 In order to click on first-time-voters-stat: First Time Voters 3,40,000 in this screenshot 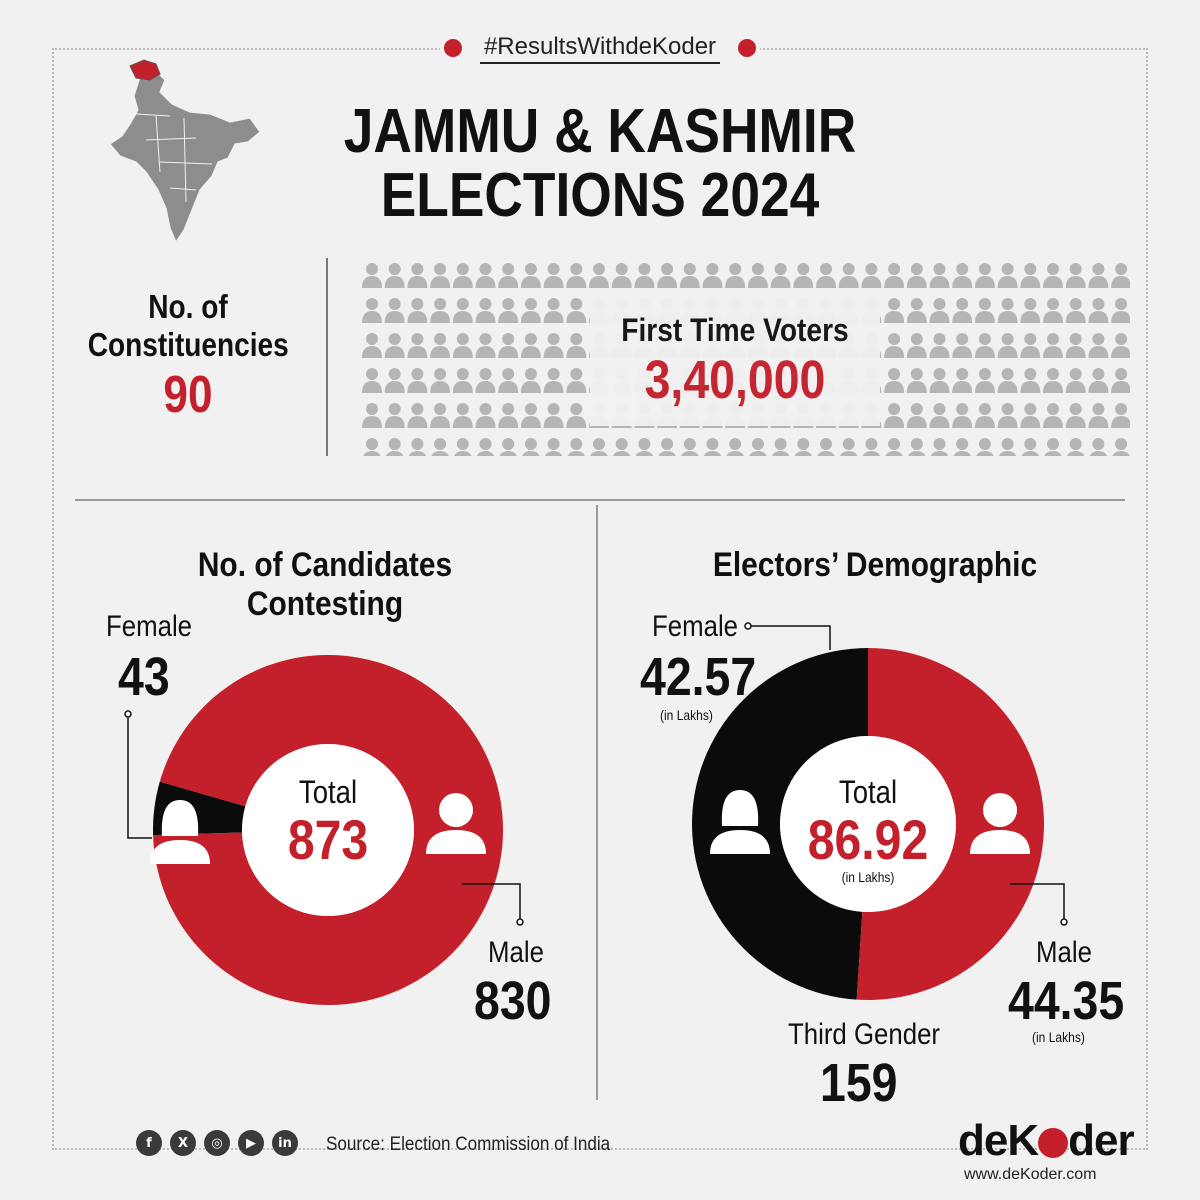, I will do `click(735, 361)`.